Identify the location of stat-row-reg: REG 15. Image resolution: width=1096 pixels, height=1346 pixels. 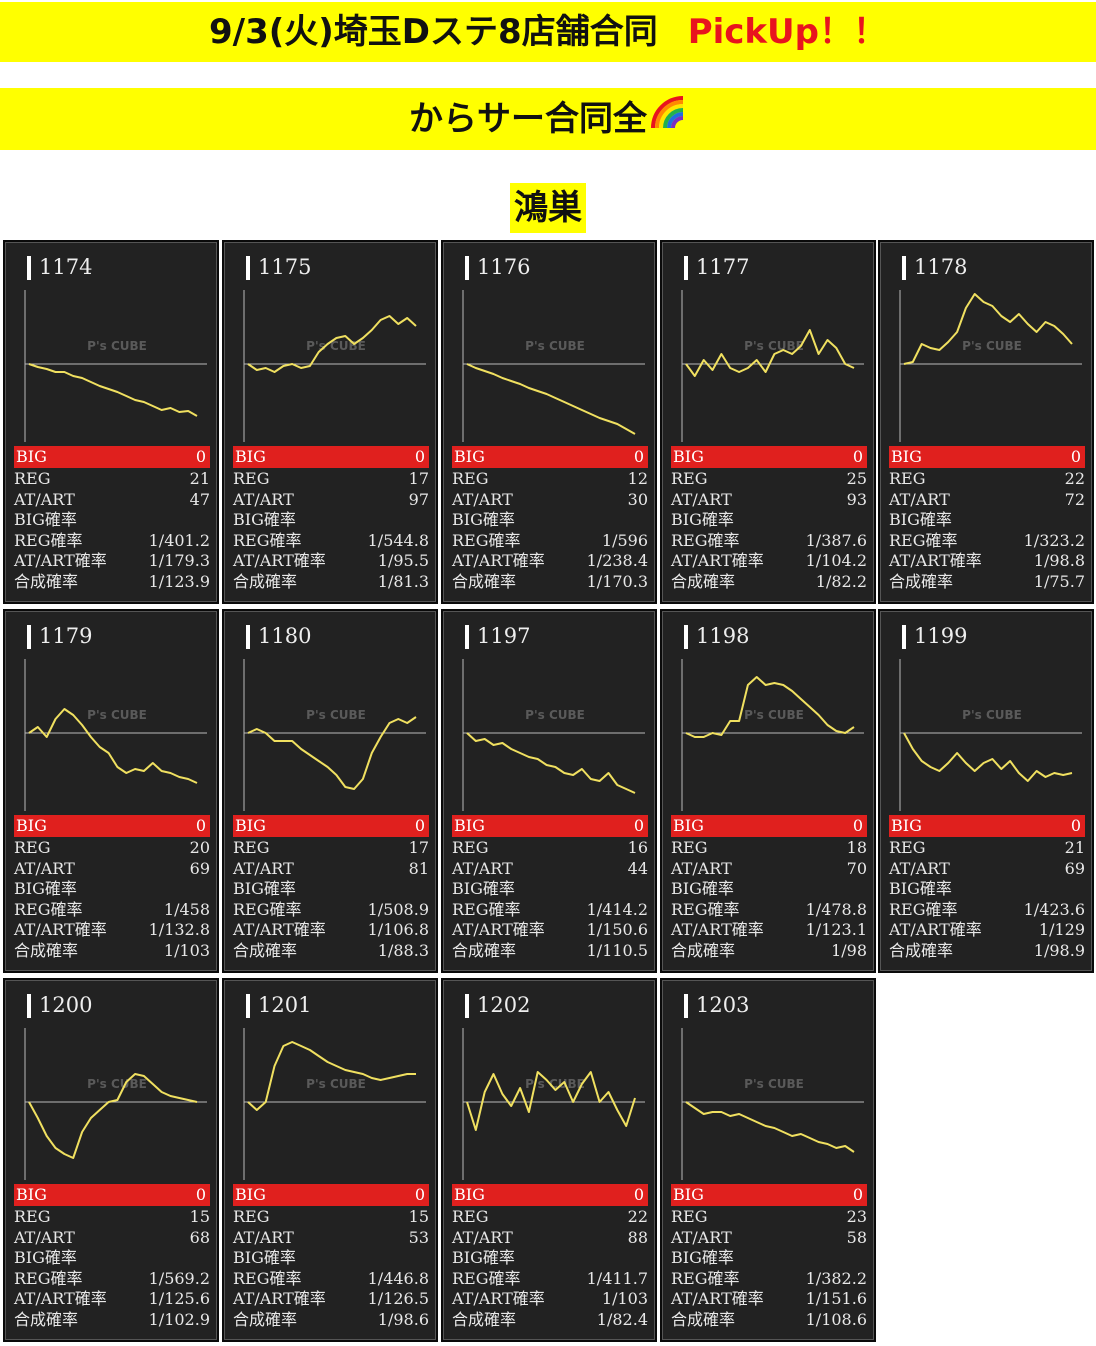
(331, 1217).